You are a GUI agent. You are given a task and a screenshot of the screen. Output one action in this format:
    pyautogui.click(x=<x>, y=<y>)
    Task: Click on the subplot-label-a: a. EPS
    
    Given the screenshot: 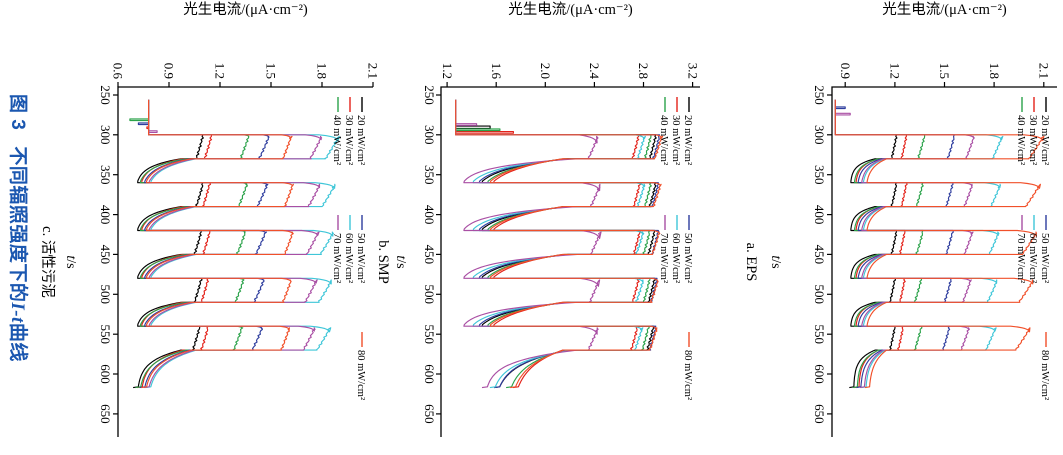 What is the action you would take?
    pyautogui.click(x=751, y=262)
    